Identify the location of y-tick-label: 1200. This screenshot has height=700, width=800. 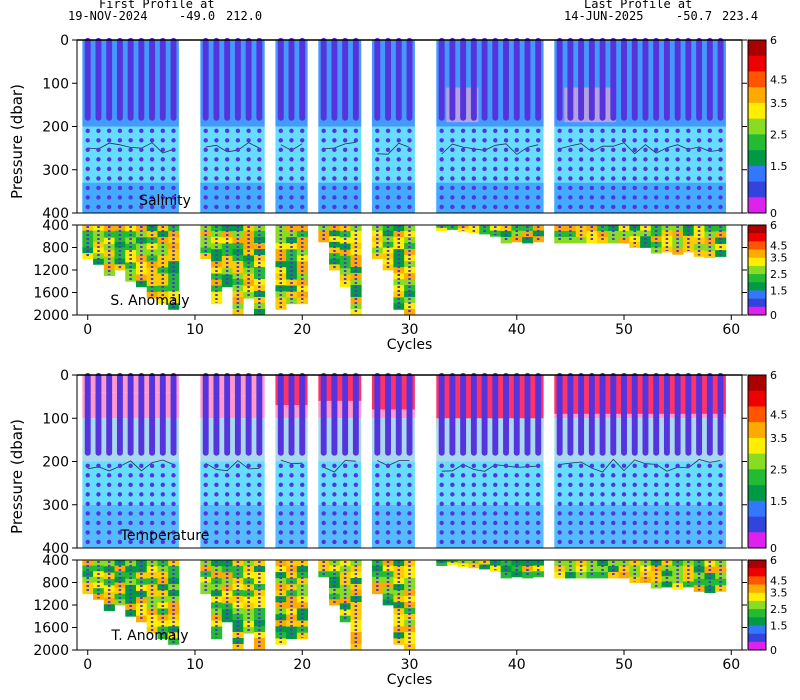
(51, 606).